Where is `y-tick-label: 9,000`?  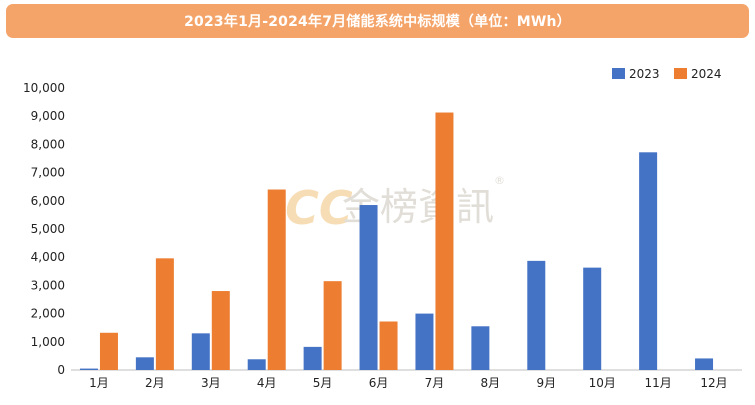 y-tick-label: 9,000 is located at coordinates (48, 116).